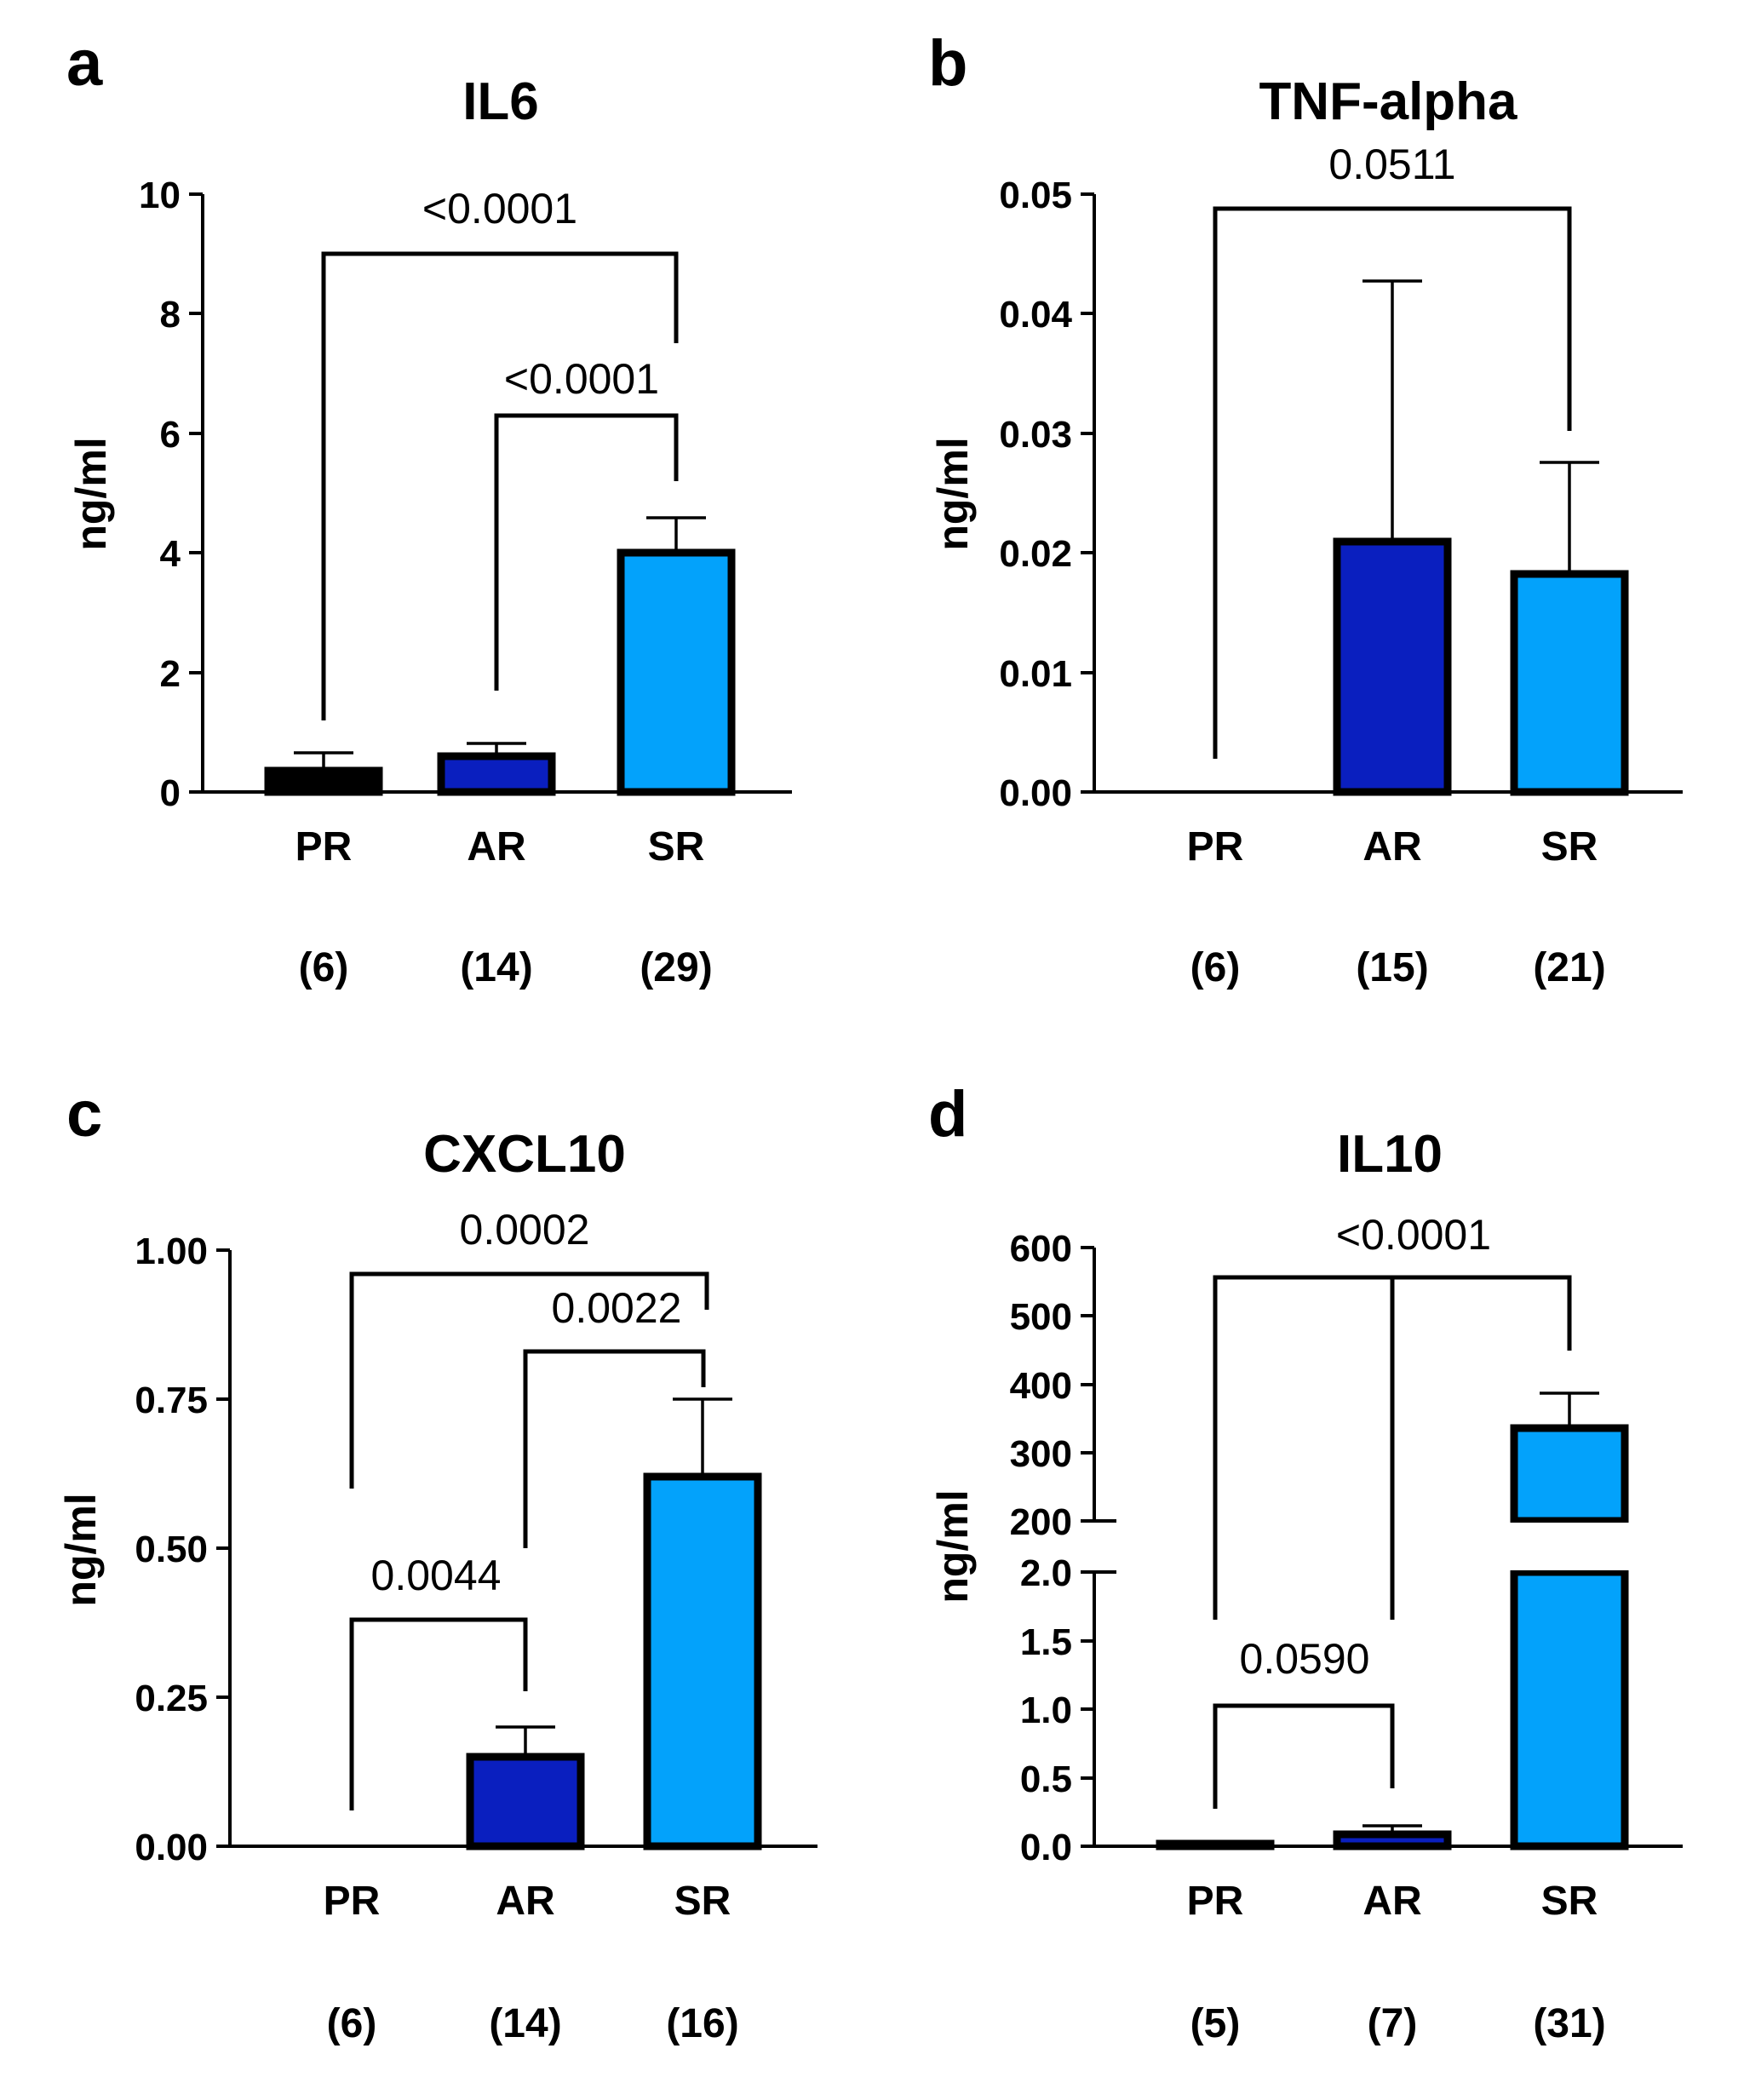 The width and height of the screenshot is (1744, 2100). Describe the element at coordinates (171, 1549) in the screenshot. I see `panel-c-ytick-label: 0.50` at that location.